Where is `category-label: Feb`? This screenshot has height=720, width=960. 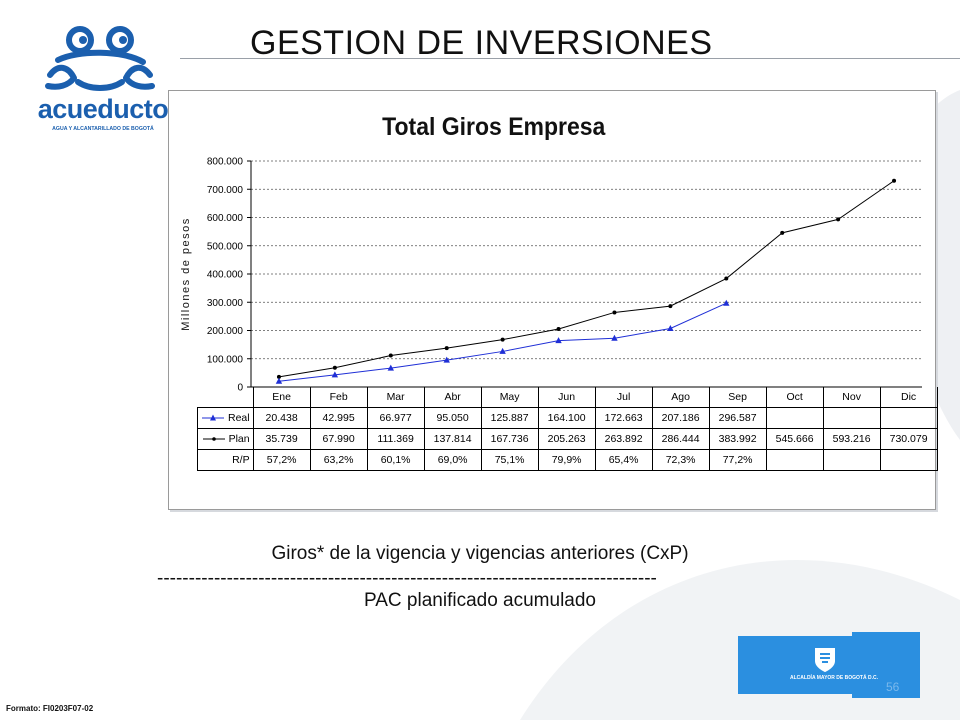
category-label: Feb is located at coordinates (338, 397).